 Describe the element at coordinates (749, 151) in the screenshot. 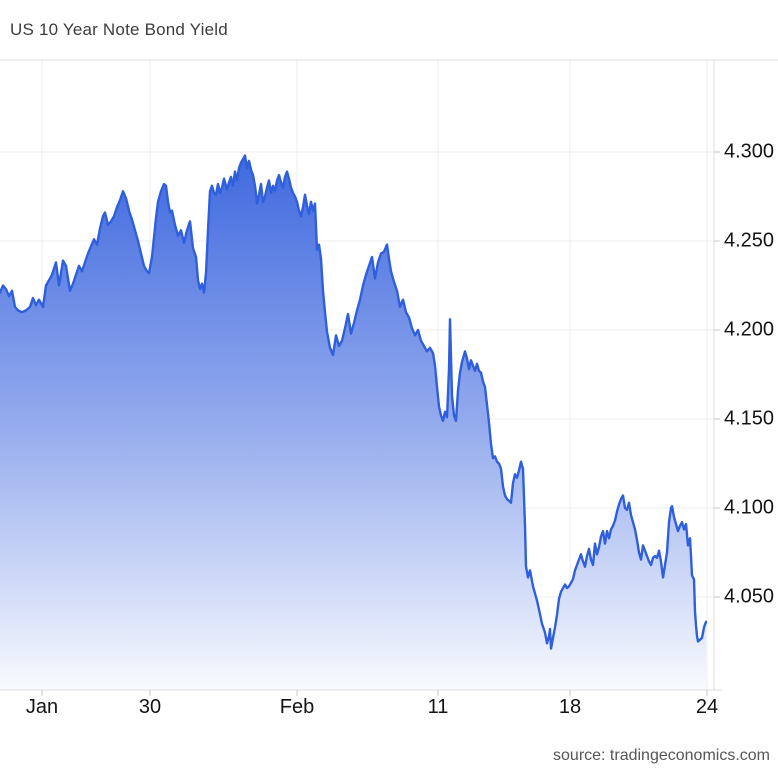

I see `y-axis-label: 4.300` at that location.